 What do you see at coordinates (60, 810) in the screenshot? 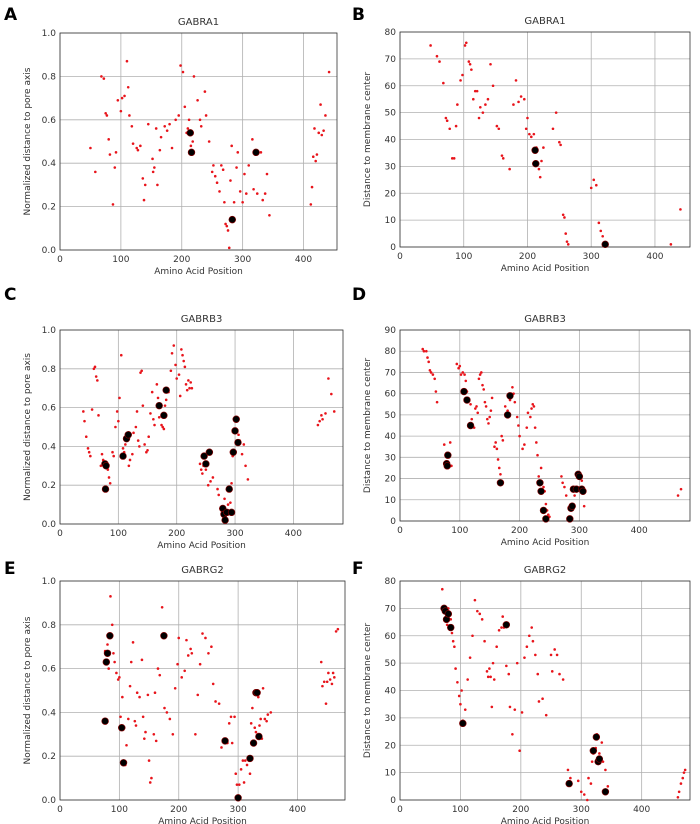
I see `x-tick-label: 0` at bounding box center [60, 810].